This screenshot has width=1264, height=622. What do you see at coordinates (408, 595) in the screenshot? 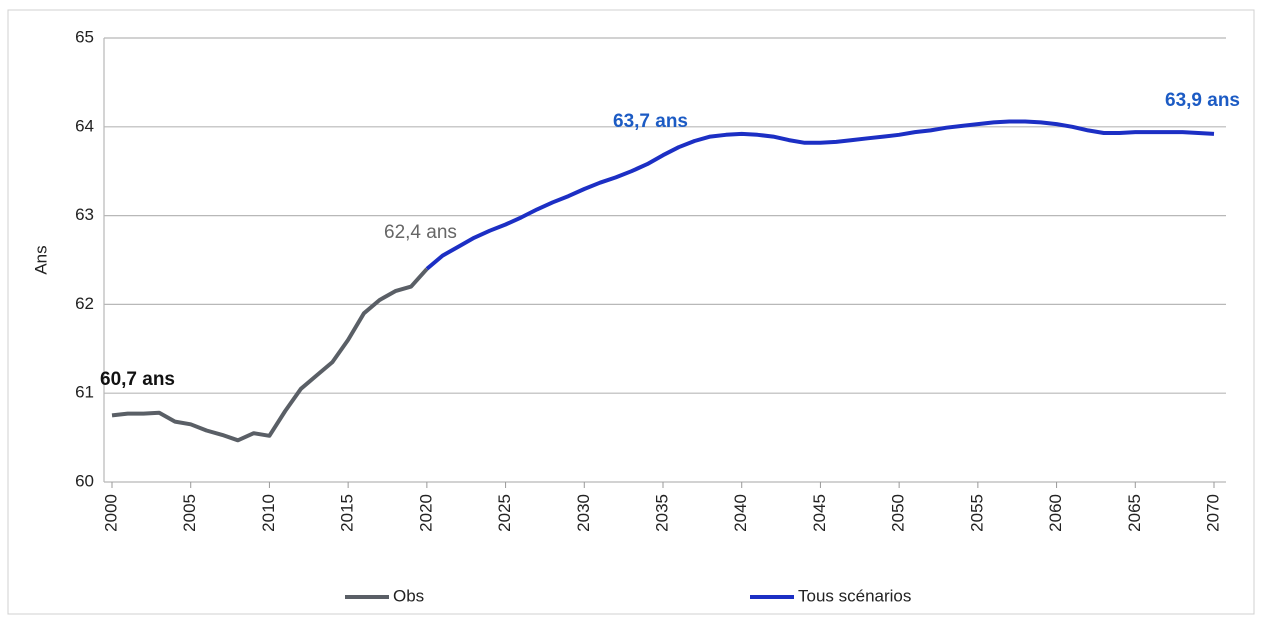
I see `legend-label: Obs` at bounding box center [408, 595].